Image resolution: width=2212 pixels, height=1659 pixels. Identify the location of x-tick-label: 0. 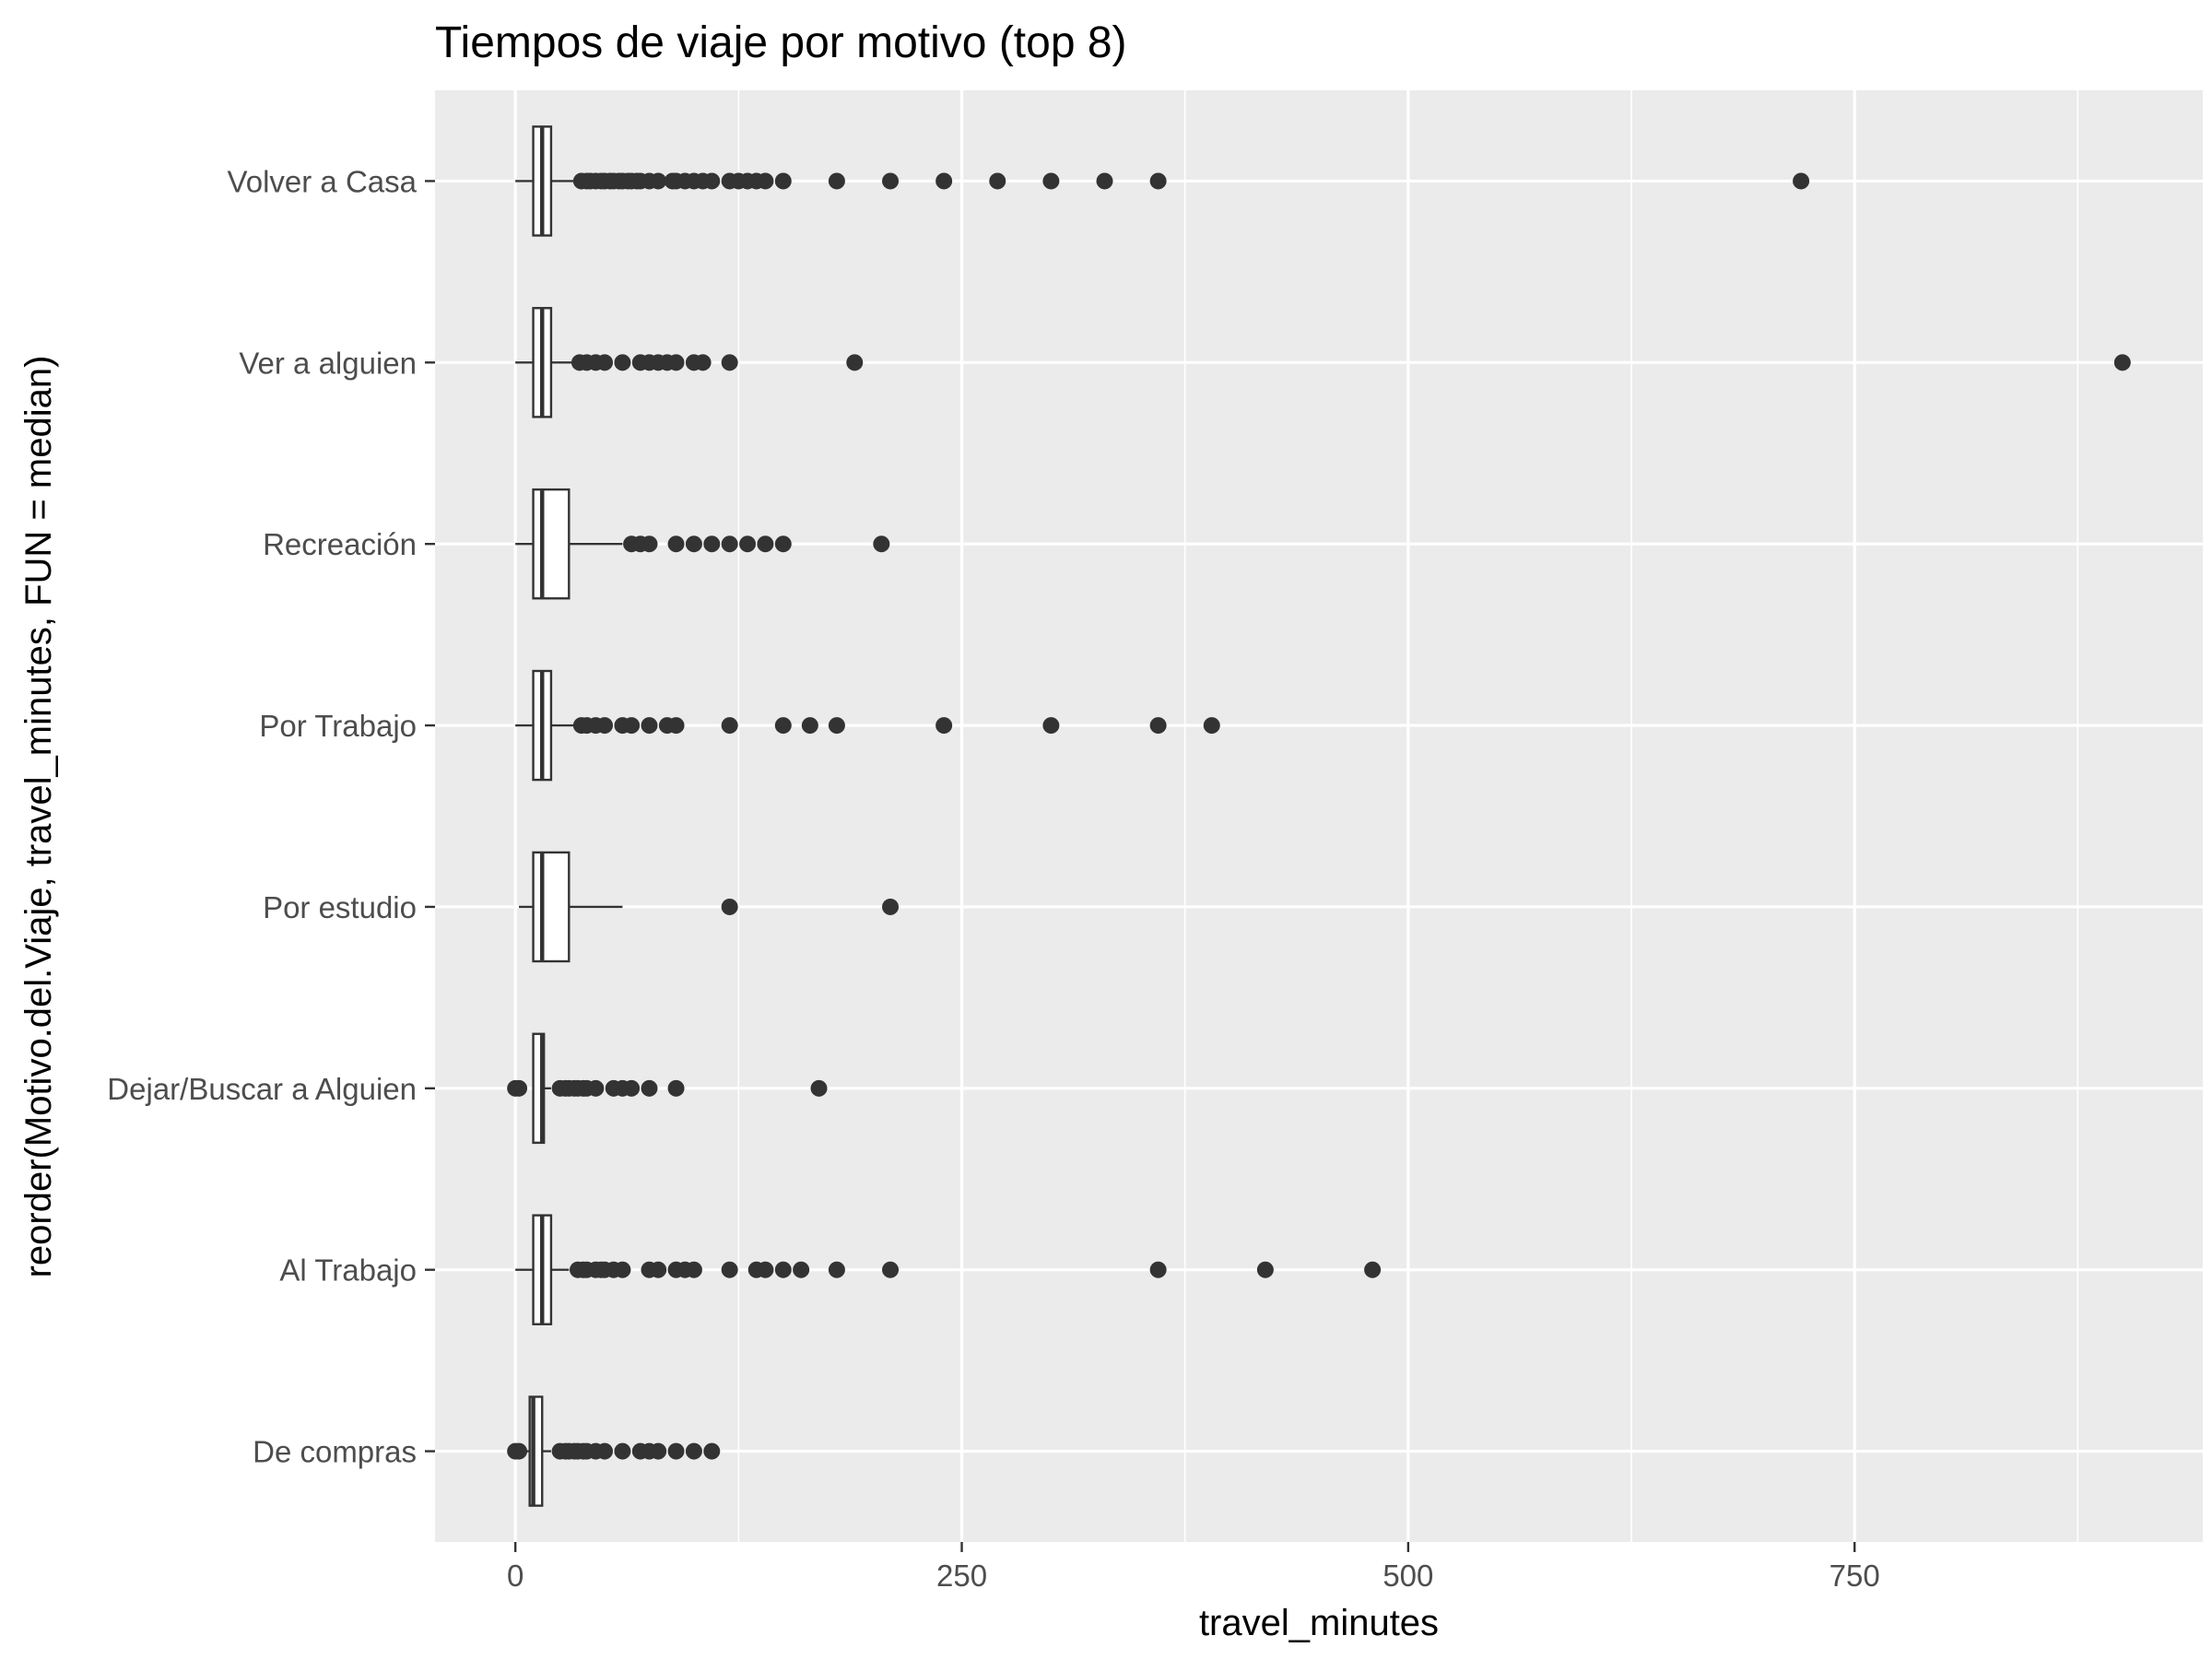
(515, 1576).